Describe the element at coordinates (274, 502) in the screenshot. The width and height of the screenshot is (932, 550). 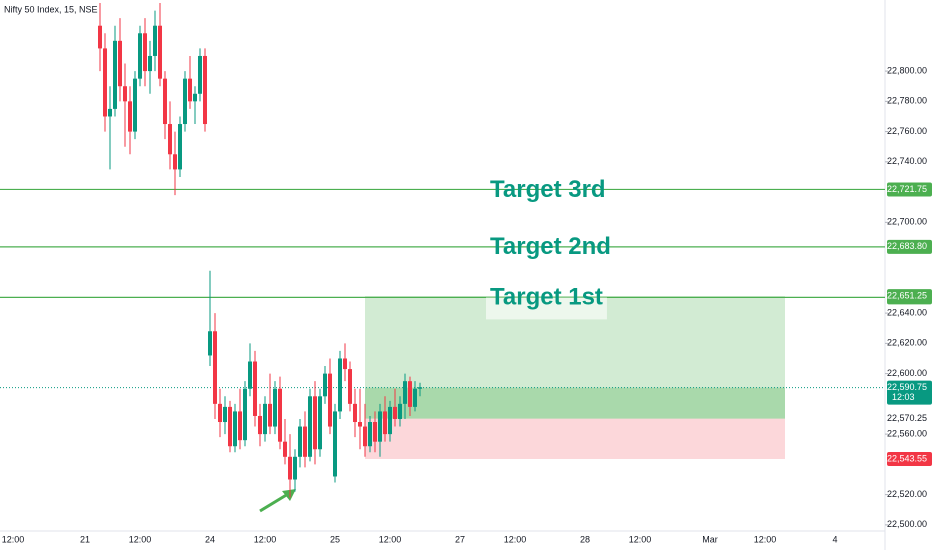
I see `arrow` at that location.